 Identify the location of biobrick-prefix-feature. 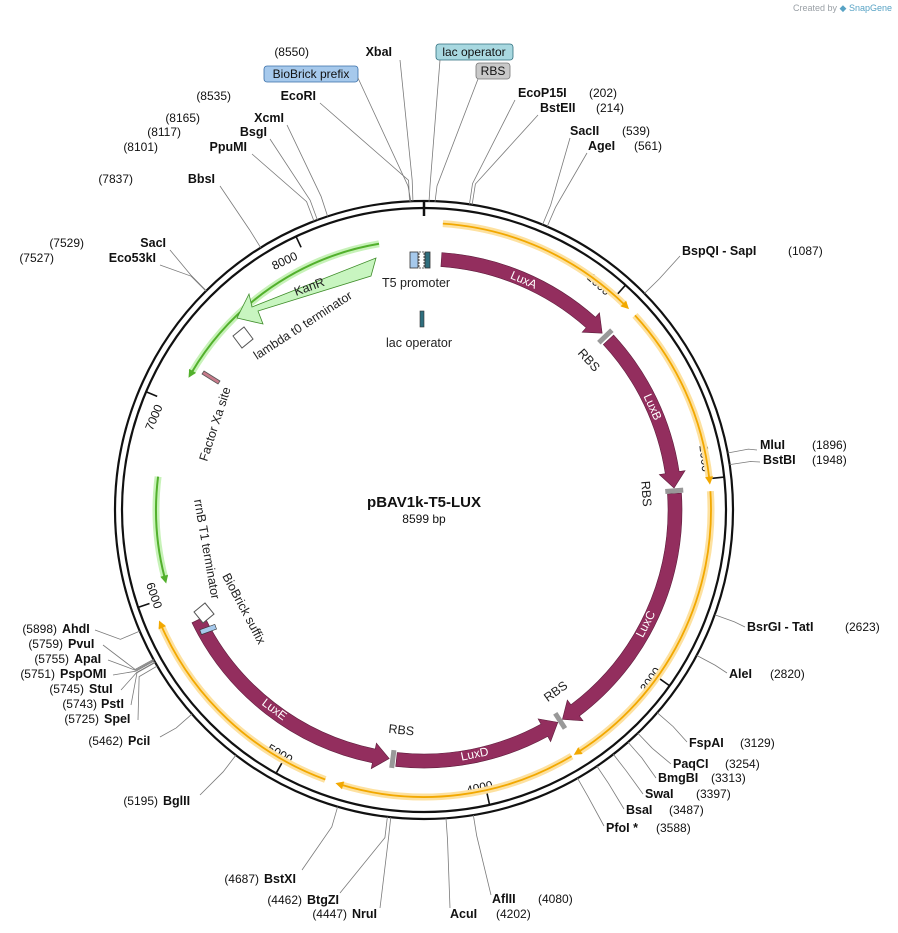
(414, 260).